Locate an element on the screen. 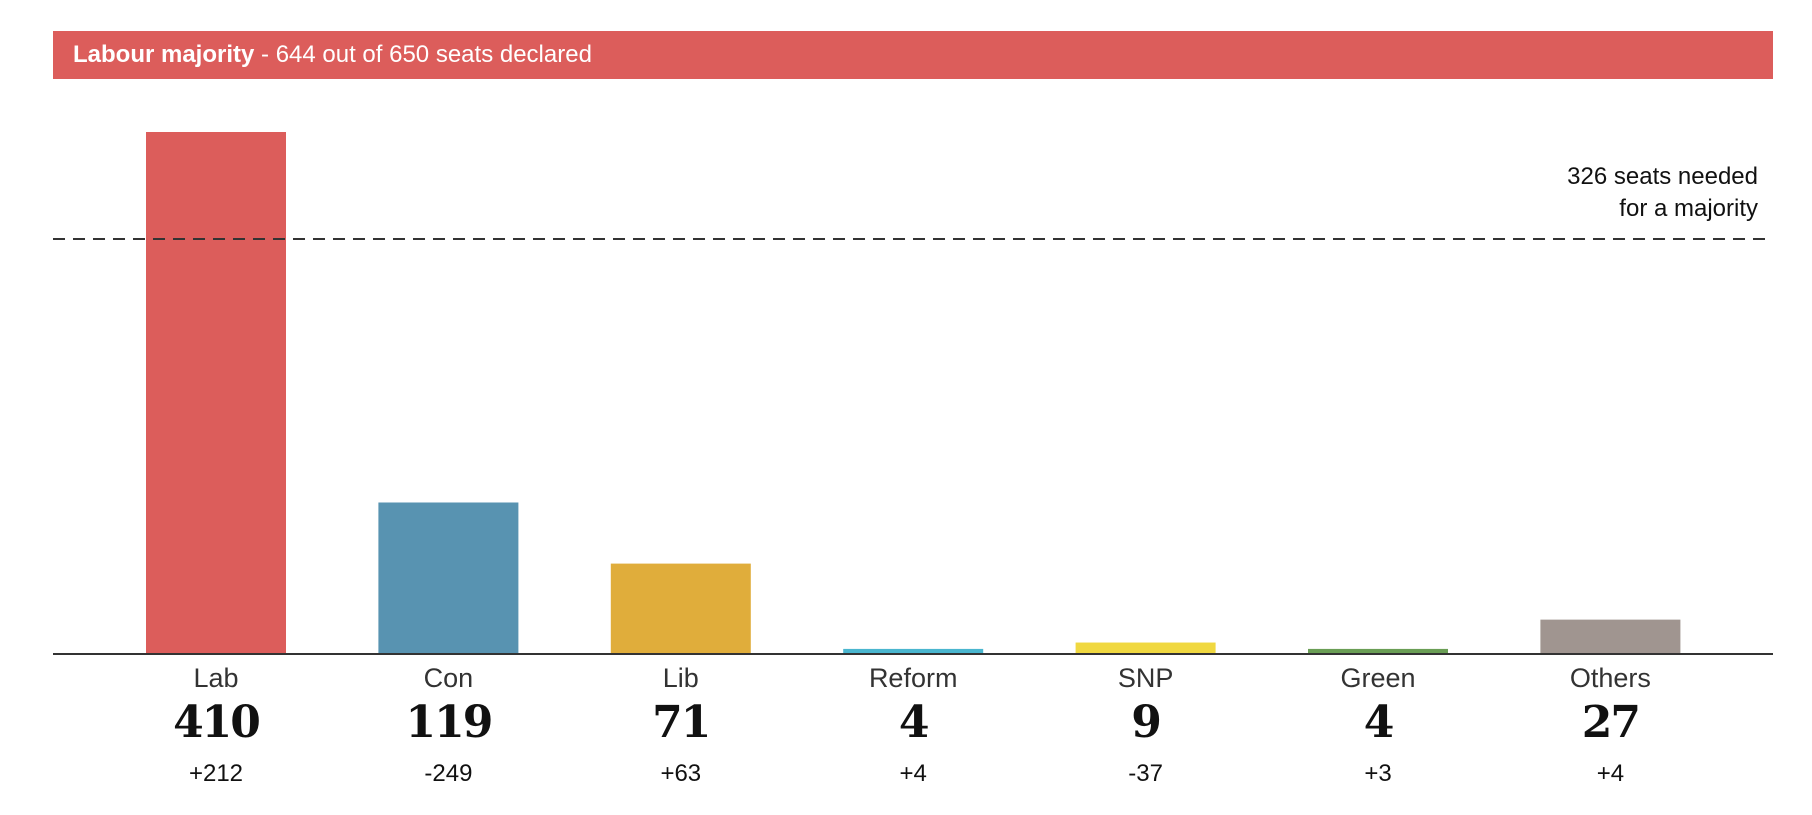 The width and height of the screenshot is (1812, 815). bar-green is located at coordinates (1378, 651).